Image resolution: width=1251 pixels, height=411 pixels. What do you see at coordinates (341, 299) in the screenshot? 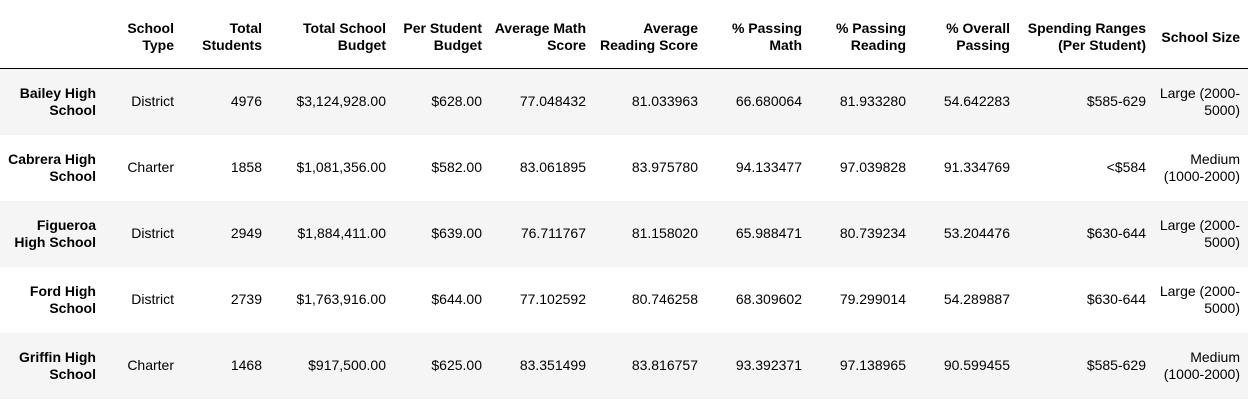
I see `total-budget-cell: $1,763,916.00` at bounding box center [341, 299].